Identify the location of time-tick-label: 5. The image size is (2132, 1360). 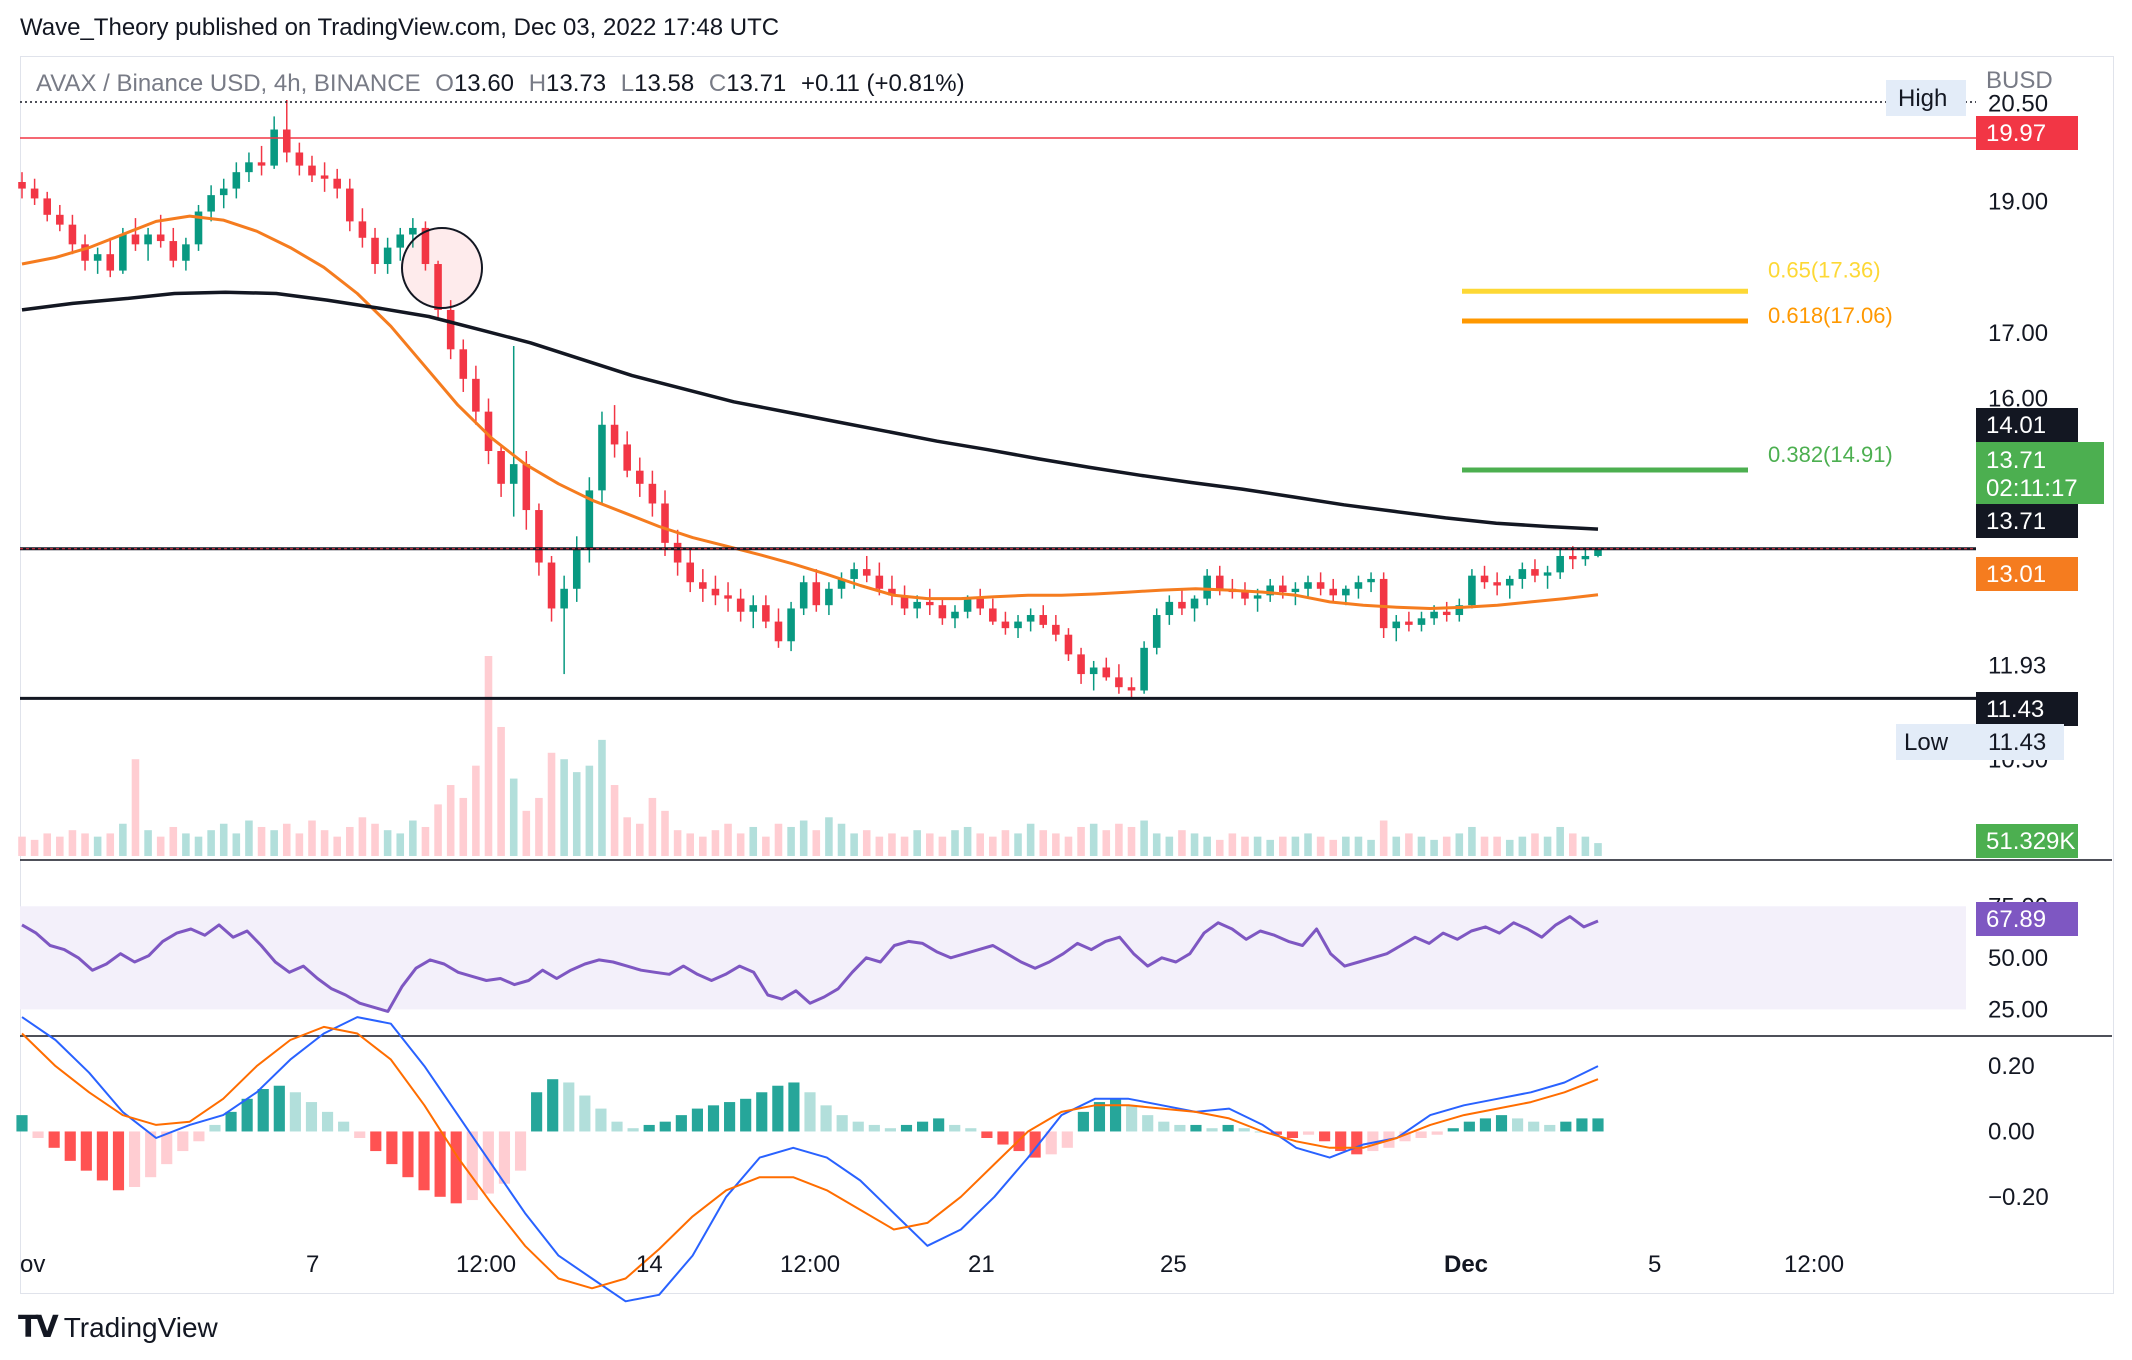
(1654, 1264).